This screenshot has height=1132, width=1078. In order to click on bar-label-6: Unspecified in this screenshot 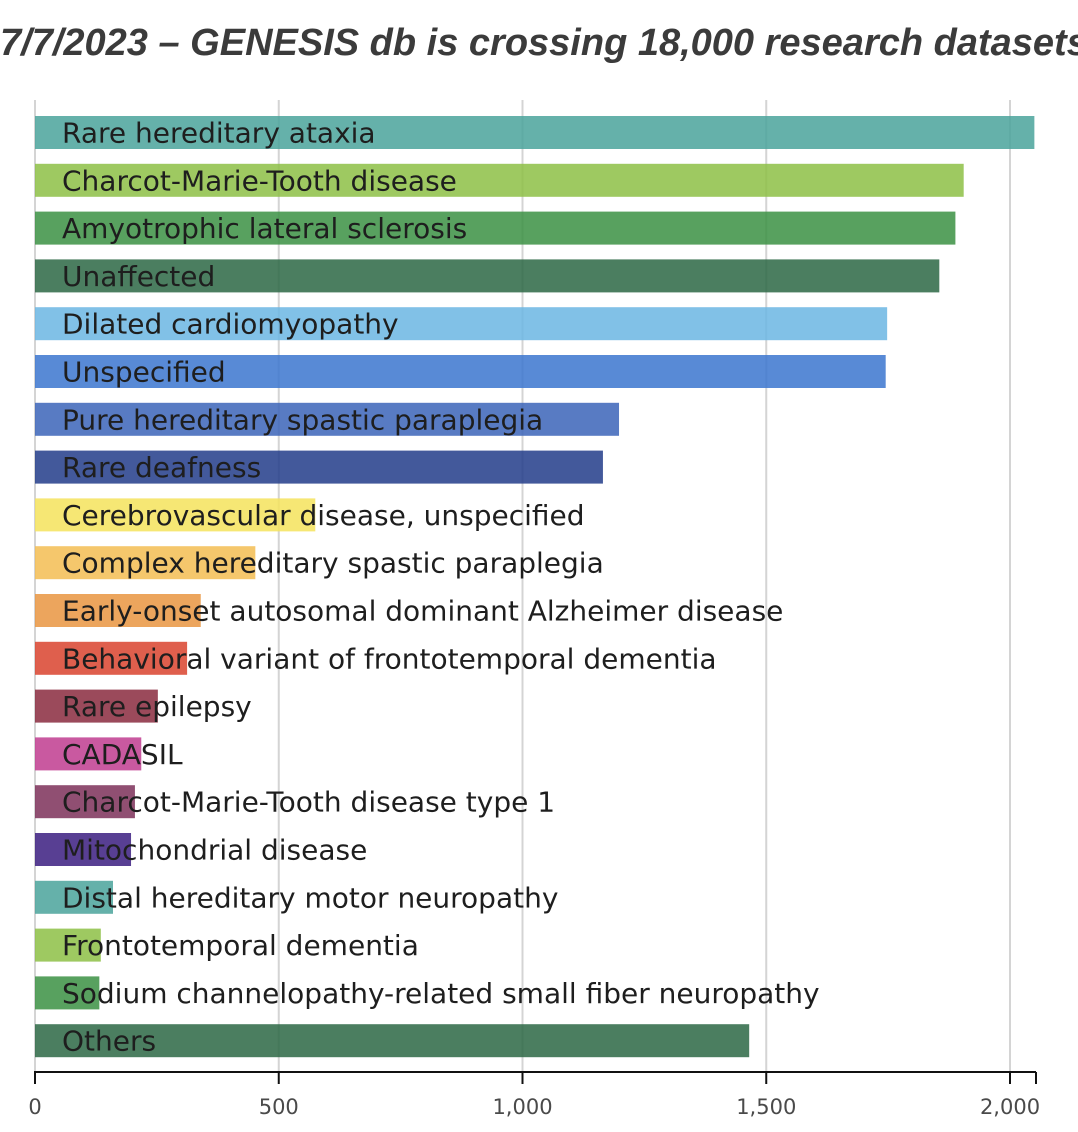, I will do `click(144, 372)`.